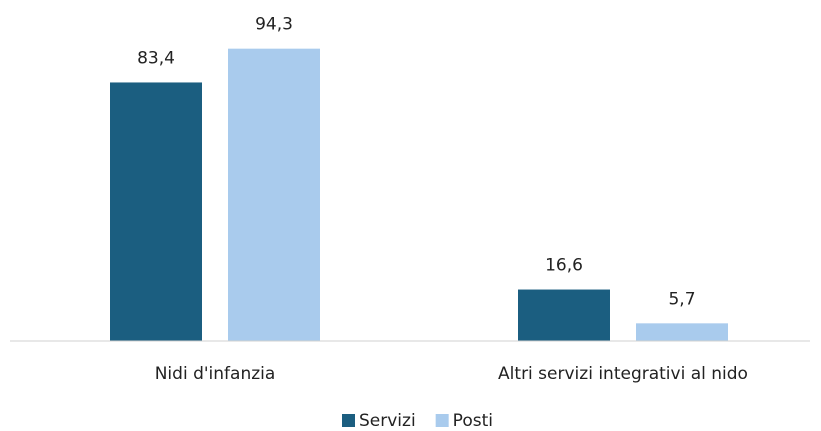 Image resolution: width=821 pixels, height=431 pixels. Describe the element at coordinates (473, 421) in the screenshot. I see `legend-label: Posti` at that location.